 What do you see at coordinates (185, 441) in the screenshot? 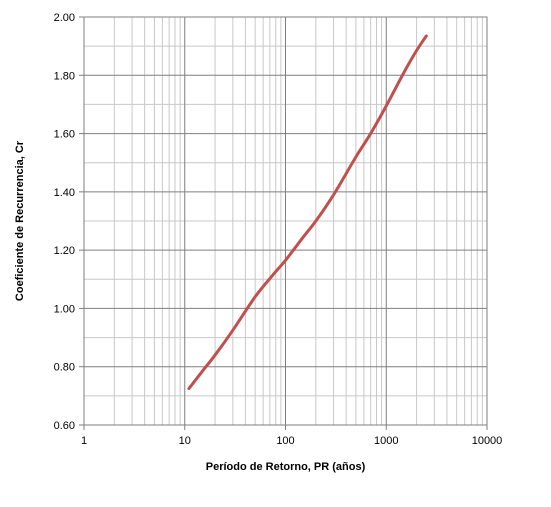
I see `x-tick-label: 10` at bounding box center [185, 441].